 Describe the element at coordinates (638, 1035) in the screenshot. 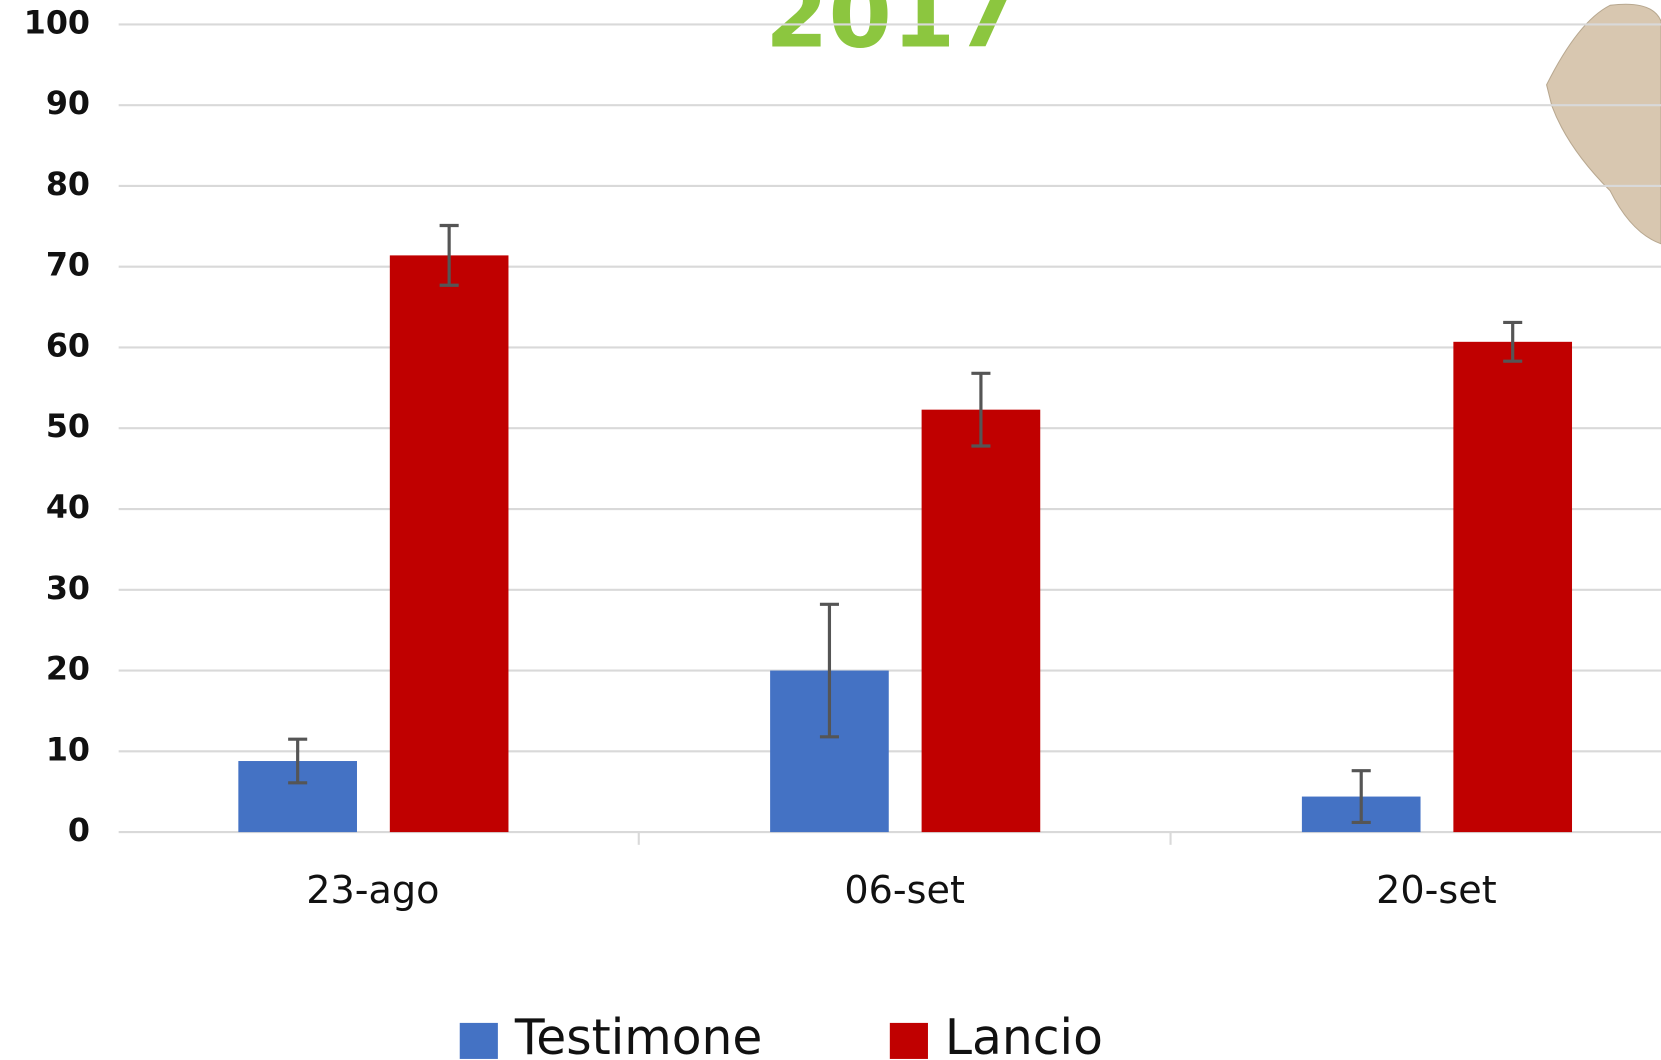

I see `legend-label: Testimone` at that location.